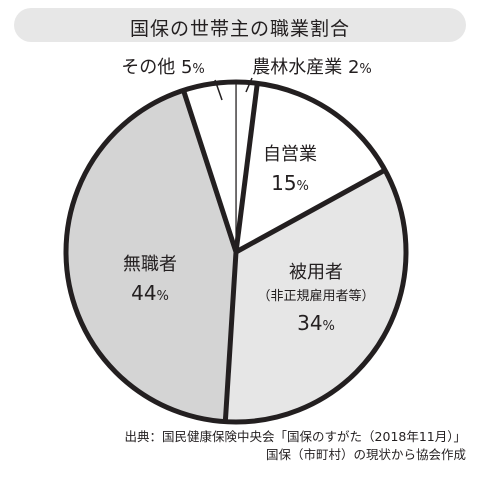  I want to click on slice-value: 44%, so click(150, 293).